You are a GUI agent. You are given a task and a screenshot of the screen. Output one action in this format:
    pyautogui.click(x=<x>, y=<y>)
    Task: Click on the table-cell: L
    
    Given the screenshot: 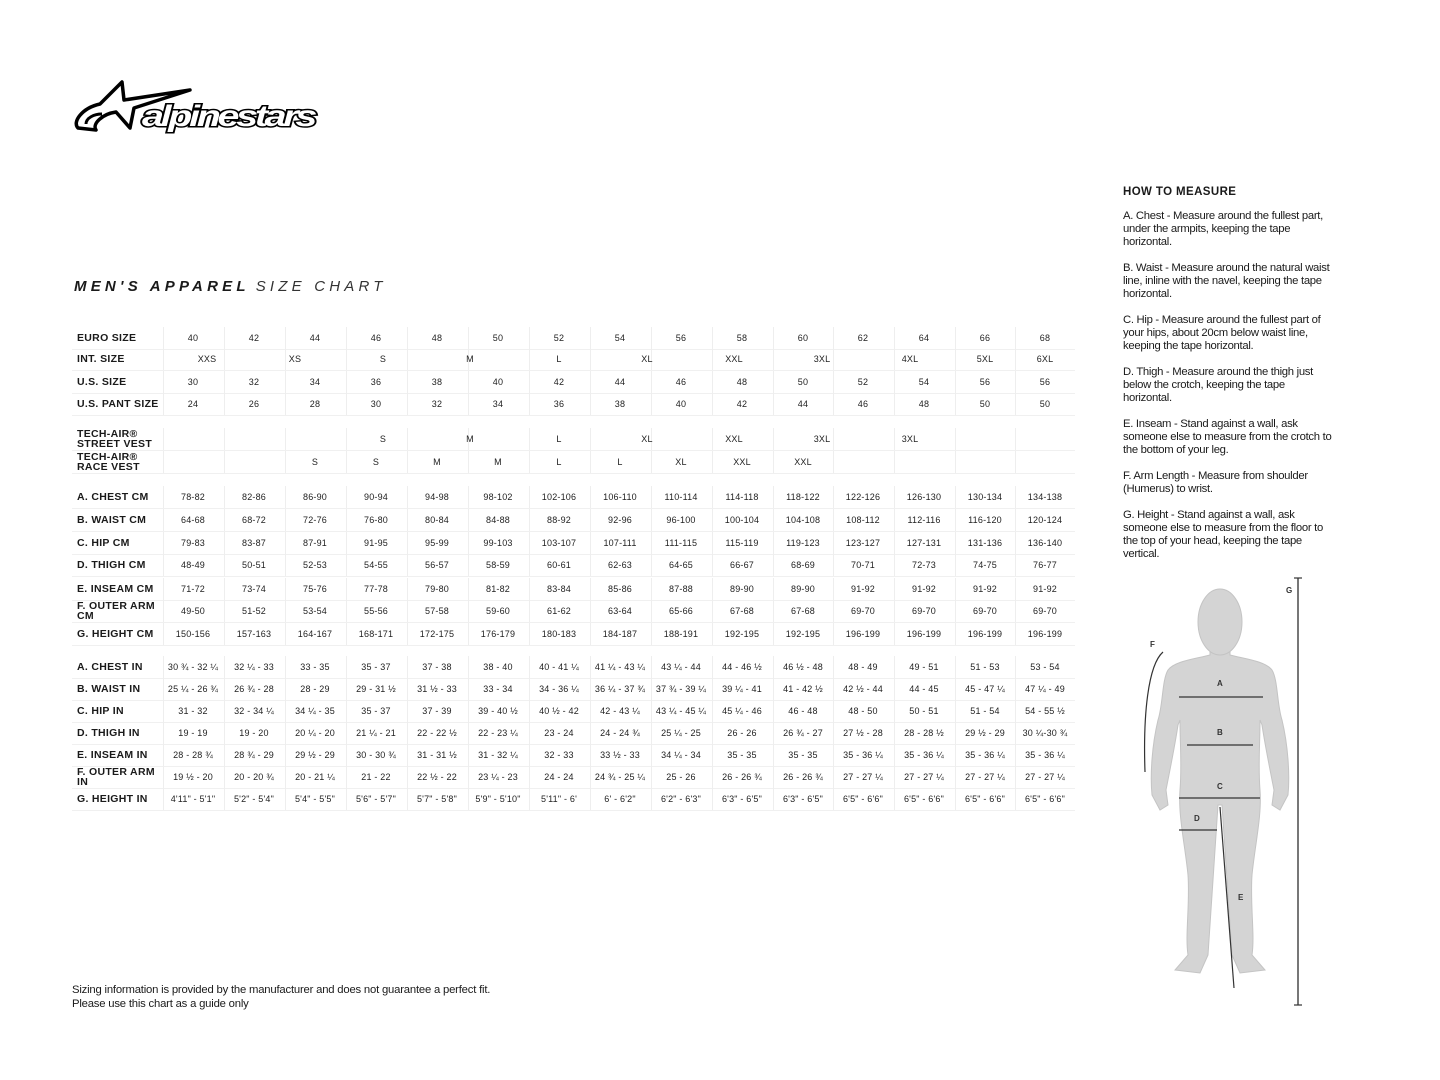 What is the action you would take?
    pyautogui.click(x=620, y=462)
    